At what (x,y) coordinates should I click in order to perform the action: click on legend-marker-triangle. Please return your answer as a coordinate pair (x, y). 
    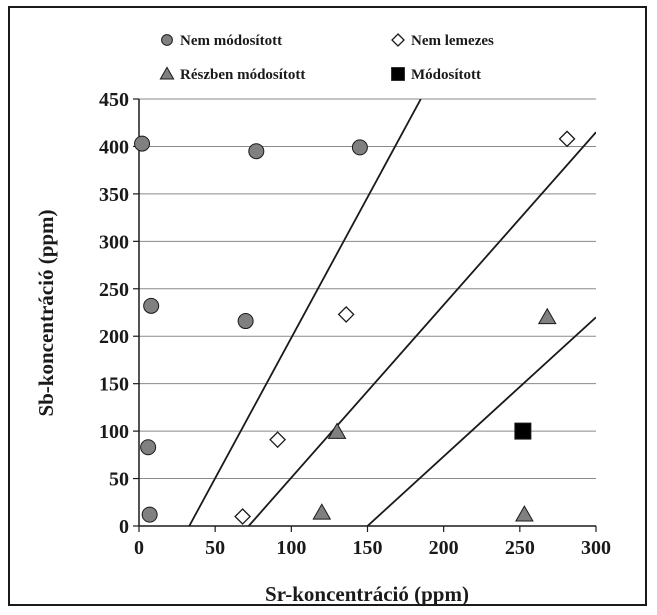
    Looking at the image, I should click on (167, 73).